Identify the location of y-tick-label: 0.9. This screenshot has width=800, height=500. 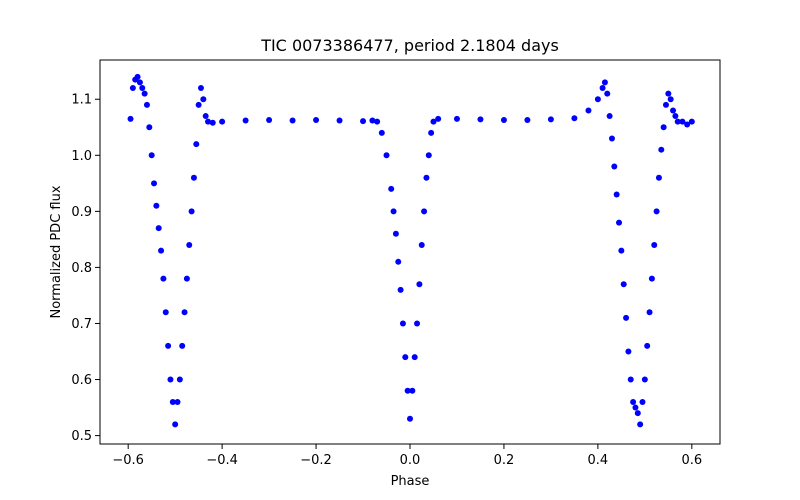
(81, 212).